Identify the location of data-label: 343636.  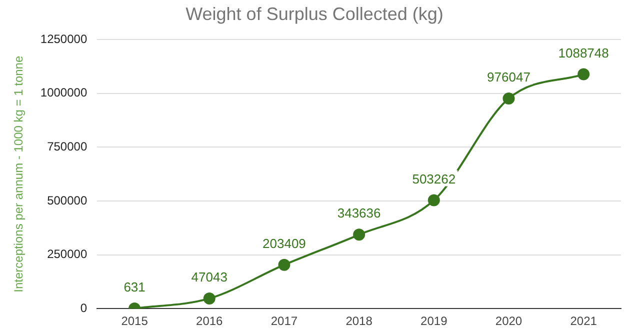
(359, 213).